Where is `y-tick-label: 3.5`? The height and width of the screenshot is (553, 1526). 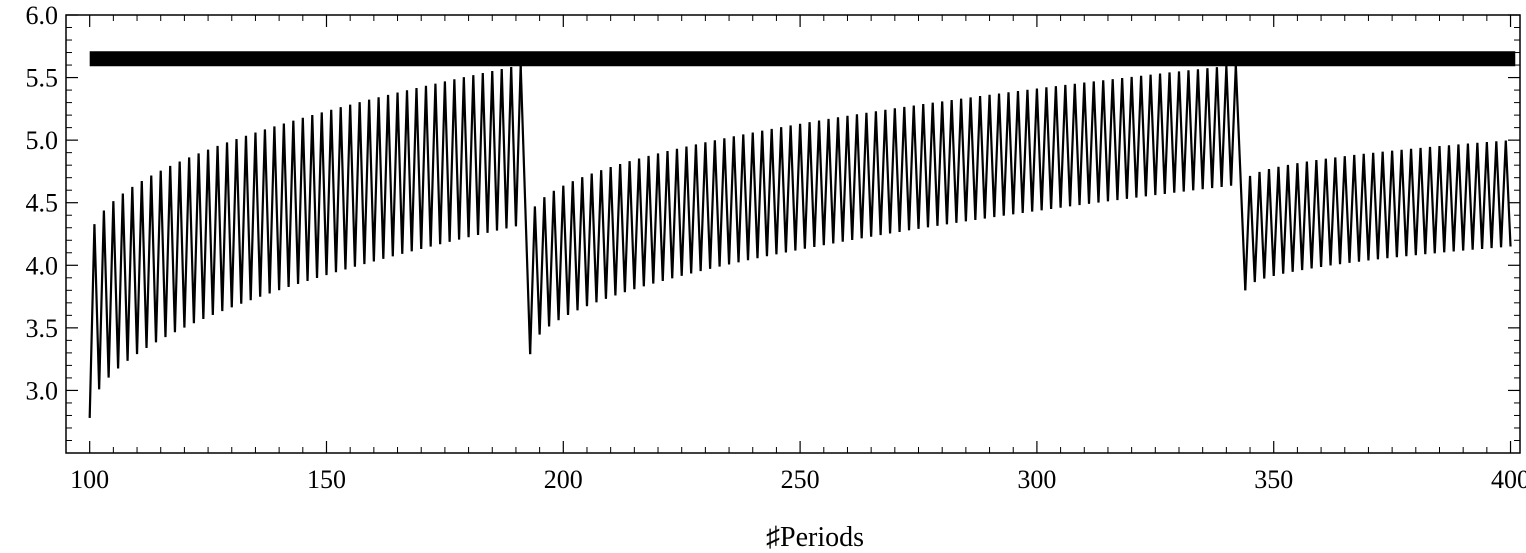
y-tick-label: 3.5 is located at coordinates (42, 328).